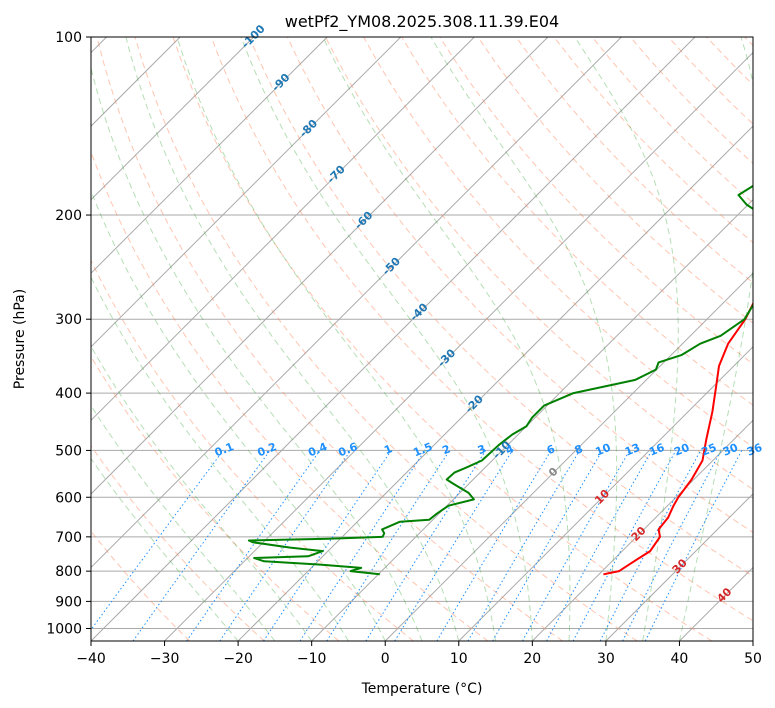 Image resolution: width=775 pixels, height=708 pixels. I want to click on x-tick-label-6: 20, so click(532, 659).